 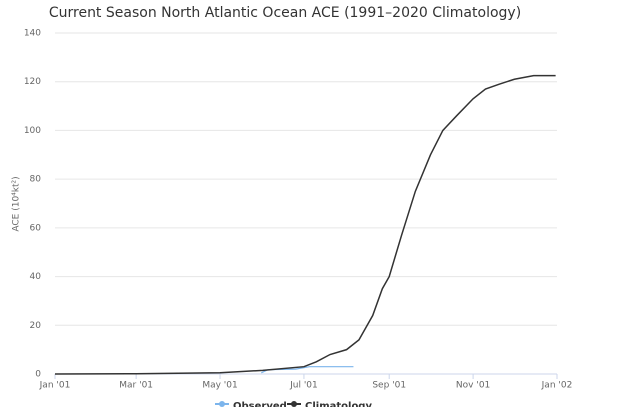 What do you see at coordinates (32, 82) in the screenshot?
I see `y-tick-label: 120` at bounding box center [32, 82].